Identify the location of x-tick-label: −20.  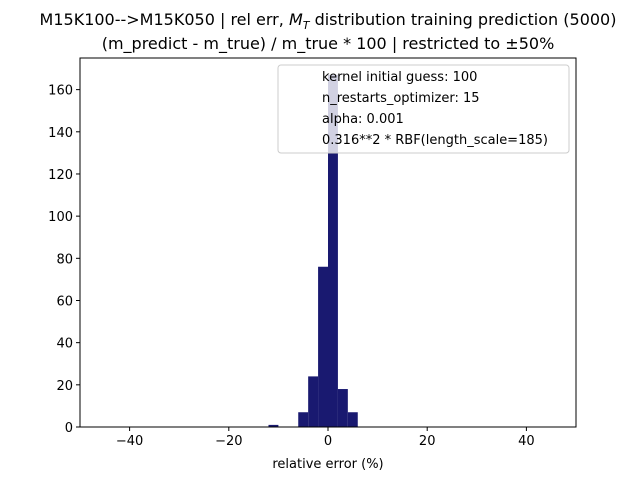
(228, 441).